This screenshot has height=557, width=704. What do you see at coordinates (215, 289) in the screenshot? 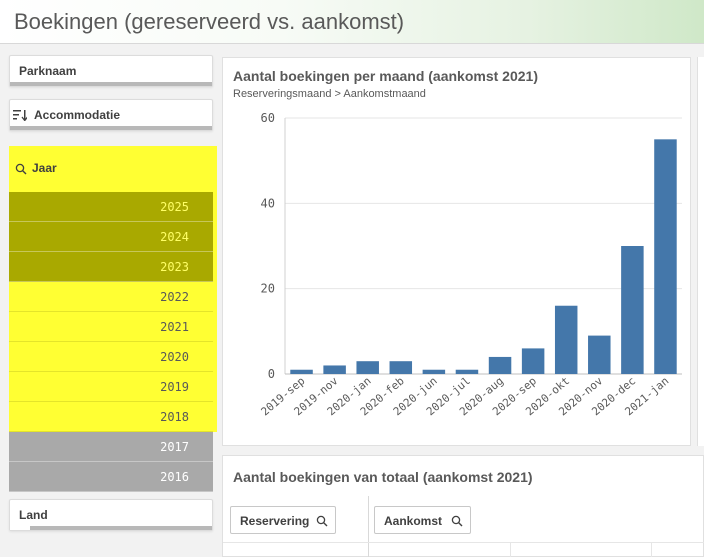
I see `selection-edge` at bounding box center [215, 289].